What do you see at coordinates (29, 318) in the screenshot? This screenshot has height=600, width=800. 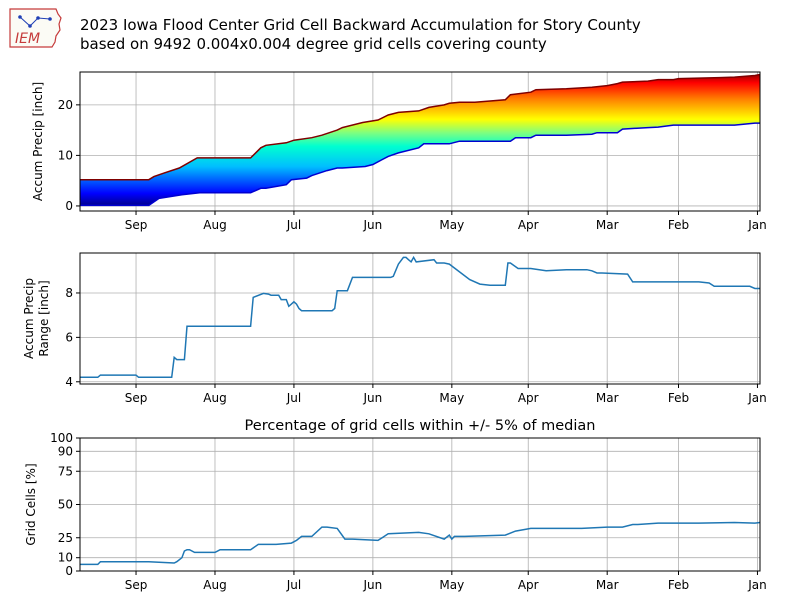 I see `y-axis-label-line-1: Accum Precip` at bounding box center [29, 318].